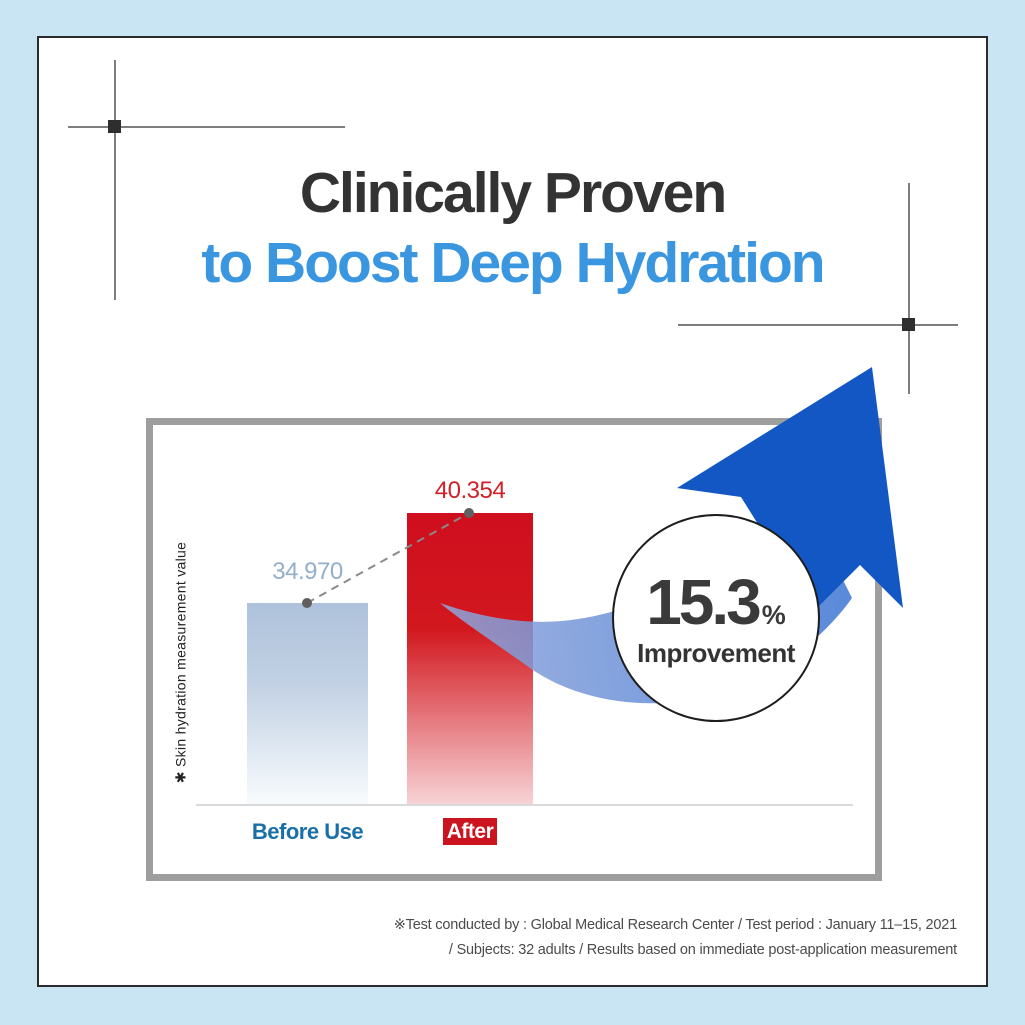 Image resolution: width=1025 pixels, height=1025 pixels. I want to click on improvement-value-row: 15.3 %, so click(716, 601).